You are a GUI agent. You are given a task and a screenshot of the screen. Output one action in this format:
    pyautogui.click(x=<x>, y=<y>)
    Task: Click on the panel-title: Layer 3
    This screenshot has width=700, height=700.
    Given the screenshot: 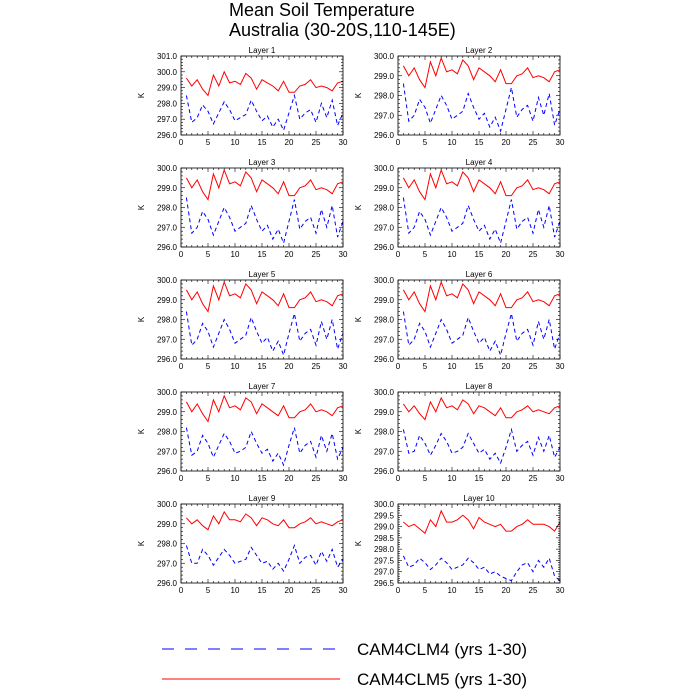 What is the action you would take?
    pyautogui.click(x=262, y=162)
    